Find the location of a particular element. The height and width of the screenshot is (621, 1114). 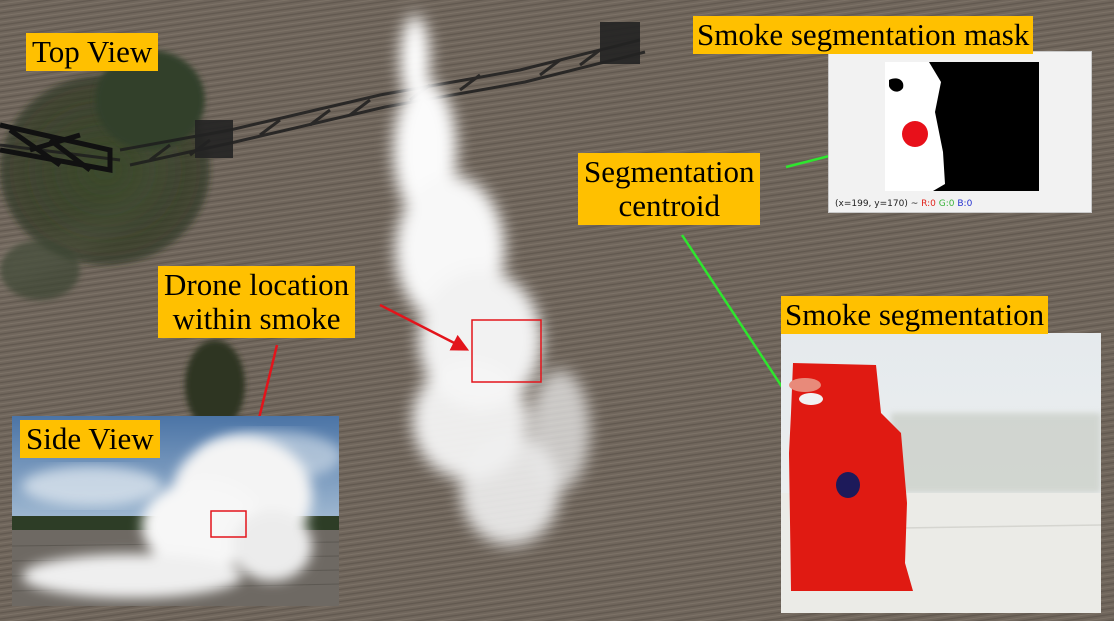

mask-g-value: G:0 is located at coordinates (946, 204).